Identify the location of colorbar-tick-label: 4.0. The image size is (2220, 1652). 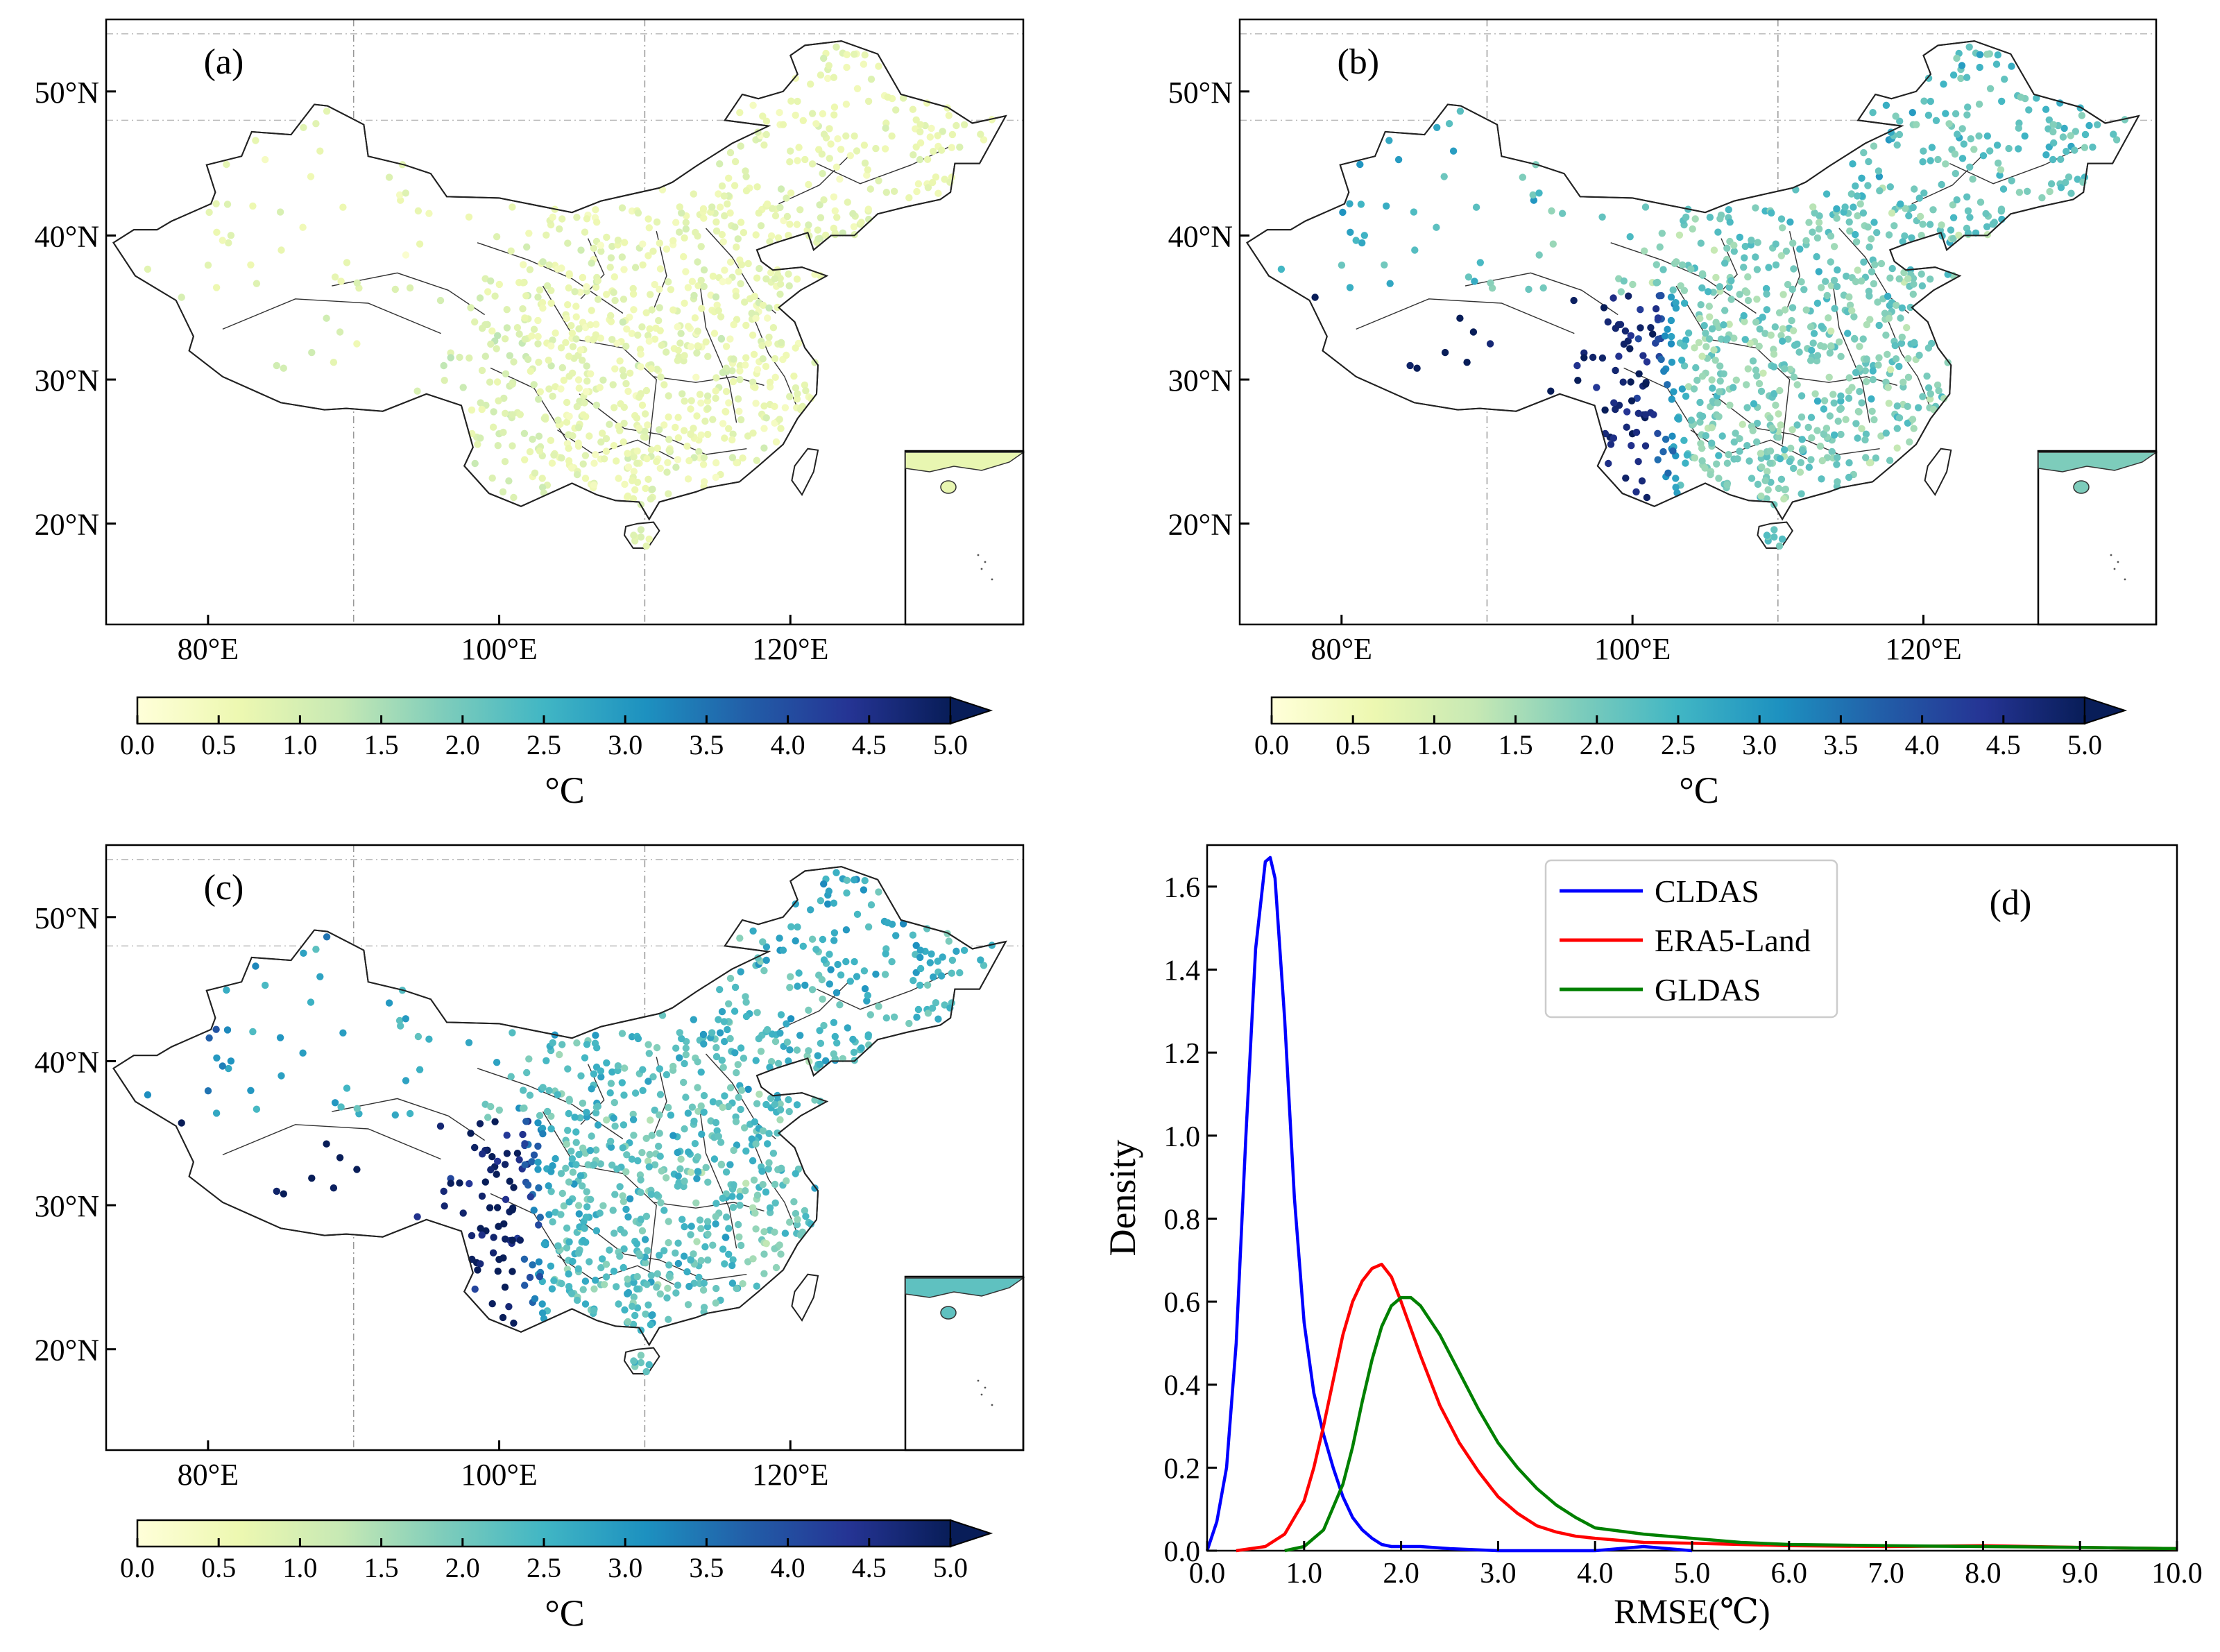
(788, 1567).